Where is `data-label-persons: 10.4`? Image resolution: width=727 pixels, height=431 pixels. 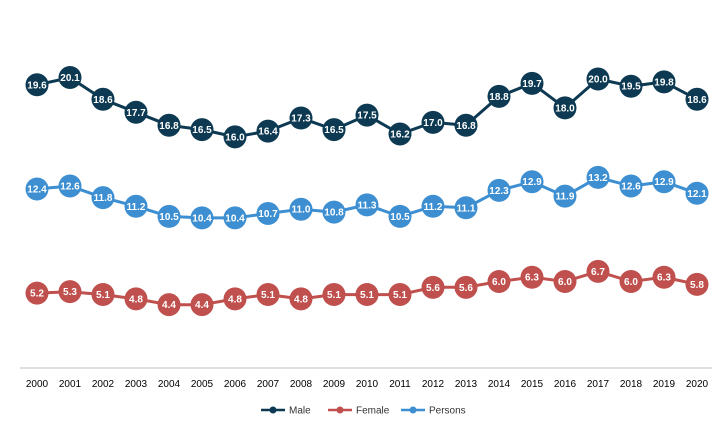
data-label-persons: 10.4 is located at coordinates (235, 218).